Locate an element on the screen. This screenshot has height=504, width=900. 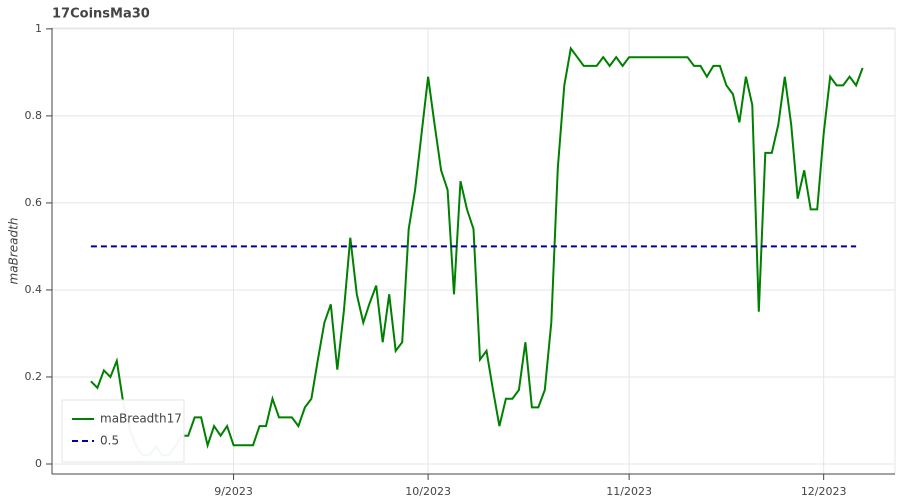
y-tick-label: 0 is located at coordinates (38, 463).